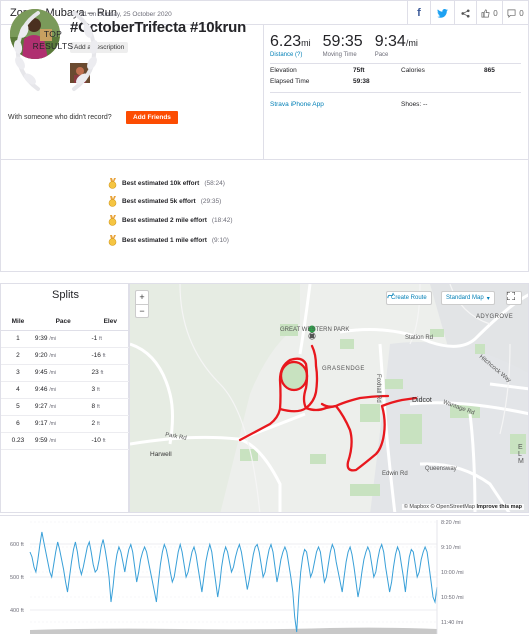 This screenshot has width=529, height=640. What do you see at coordinates (452, 598) in the screenshot?
I see `right-axis-tick: 10:50 /mi` at bounding box center [452, 598].